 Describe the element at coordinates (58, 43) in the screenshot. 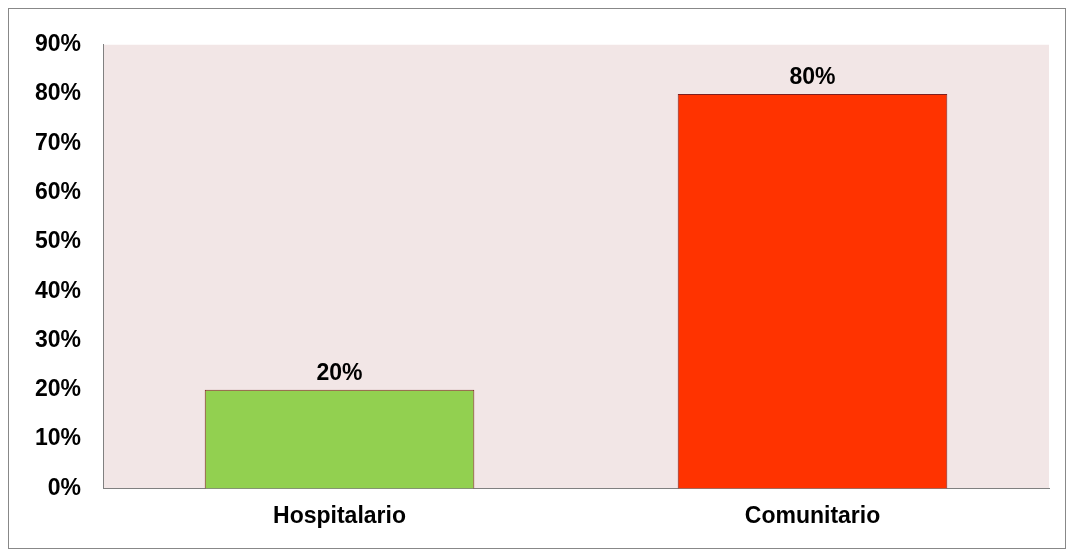

I see `y-tick-label: 90%` at that location.